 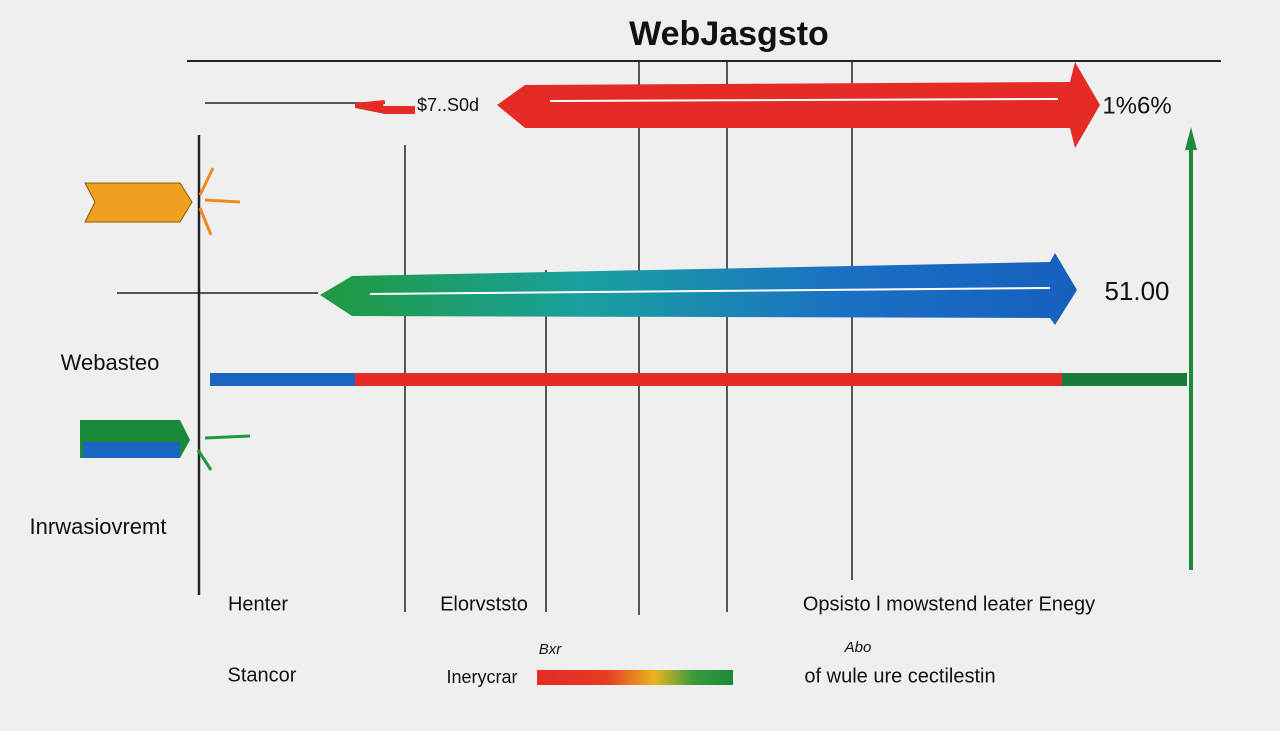 What do you see at coordinates (131, 450) in the screenshot?
I see `blue-block` at bounding box center [131, 450].